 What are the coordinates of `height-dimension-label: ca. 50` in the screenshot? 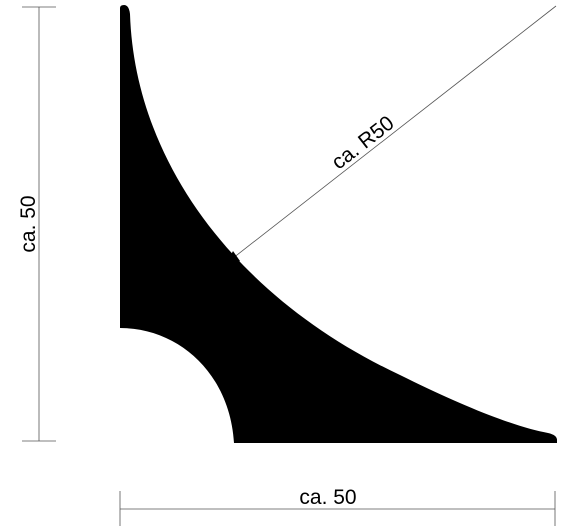 It's located at (28, 223).